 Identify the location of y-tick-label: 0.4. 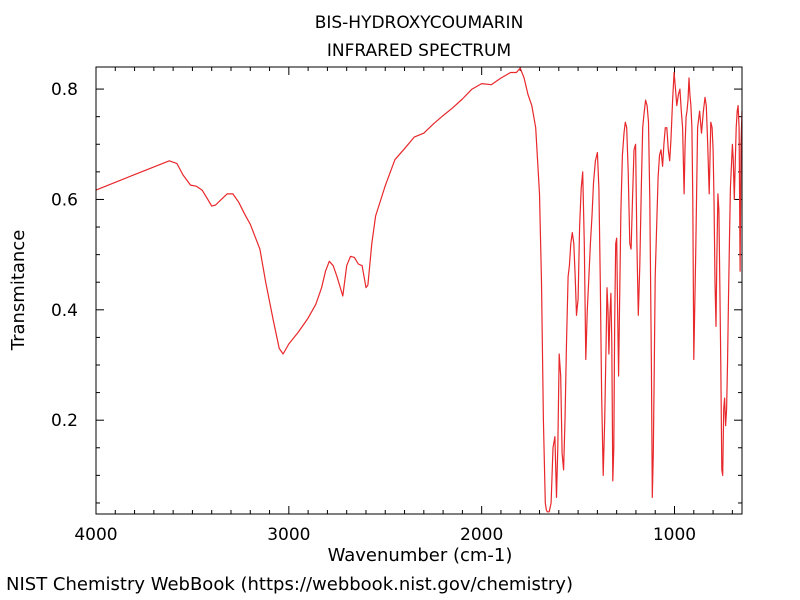
(64, 311).